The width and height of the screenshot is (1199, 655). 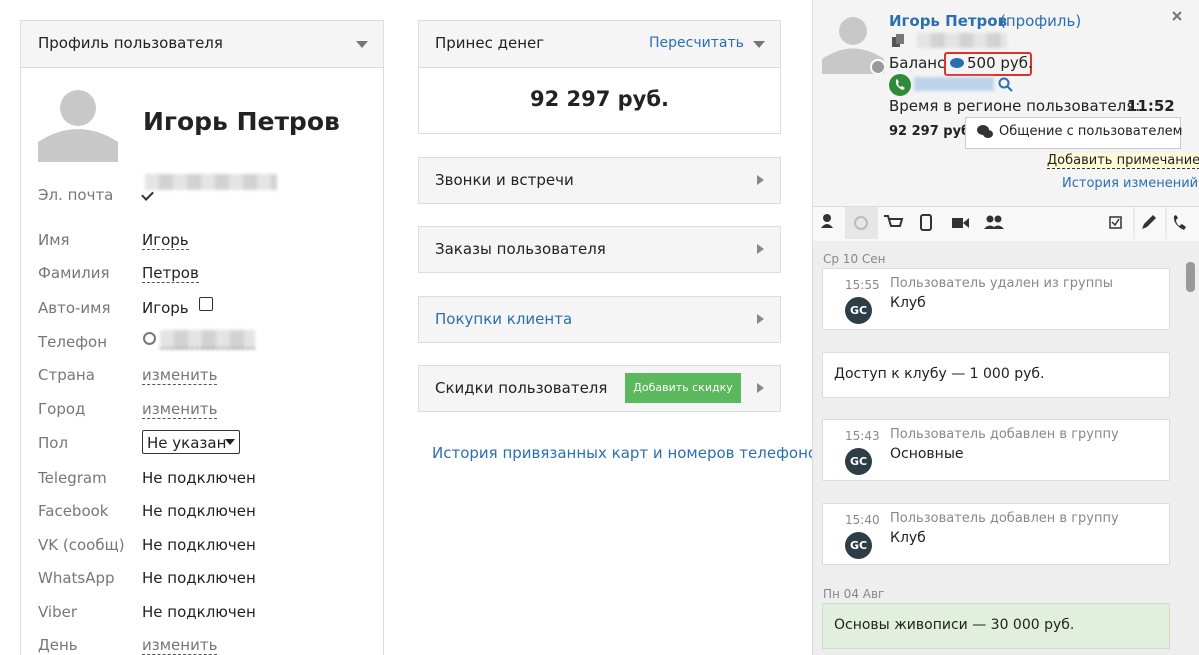 I want to click on field-label: Viber, so click(x=58, y=612).